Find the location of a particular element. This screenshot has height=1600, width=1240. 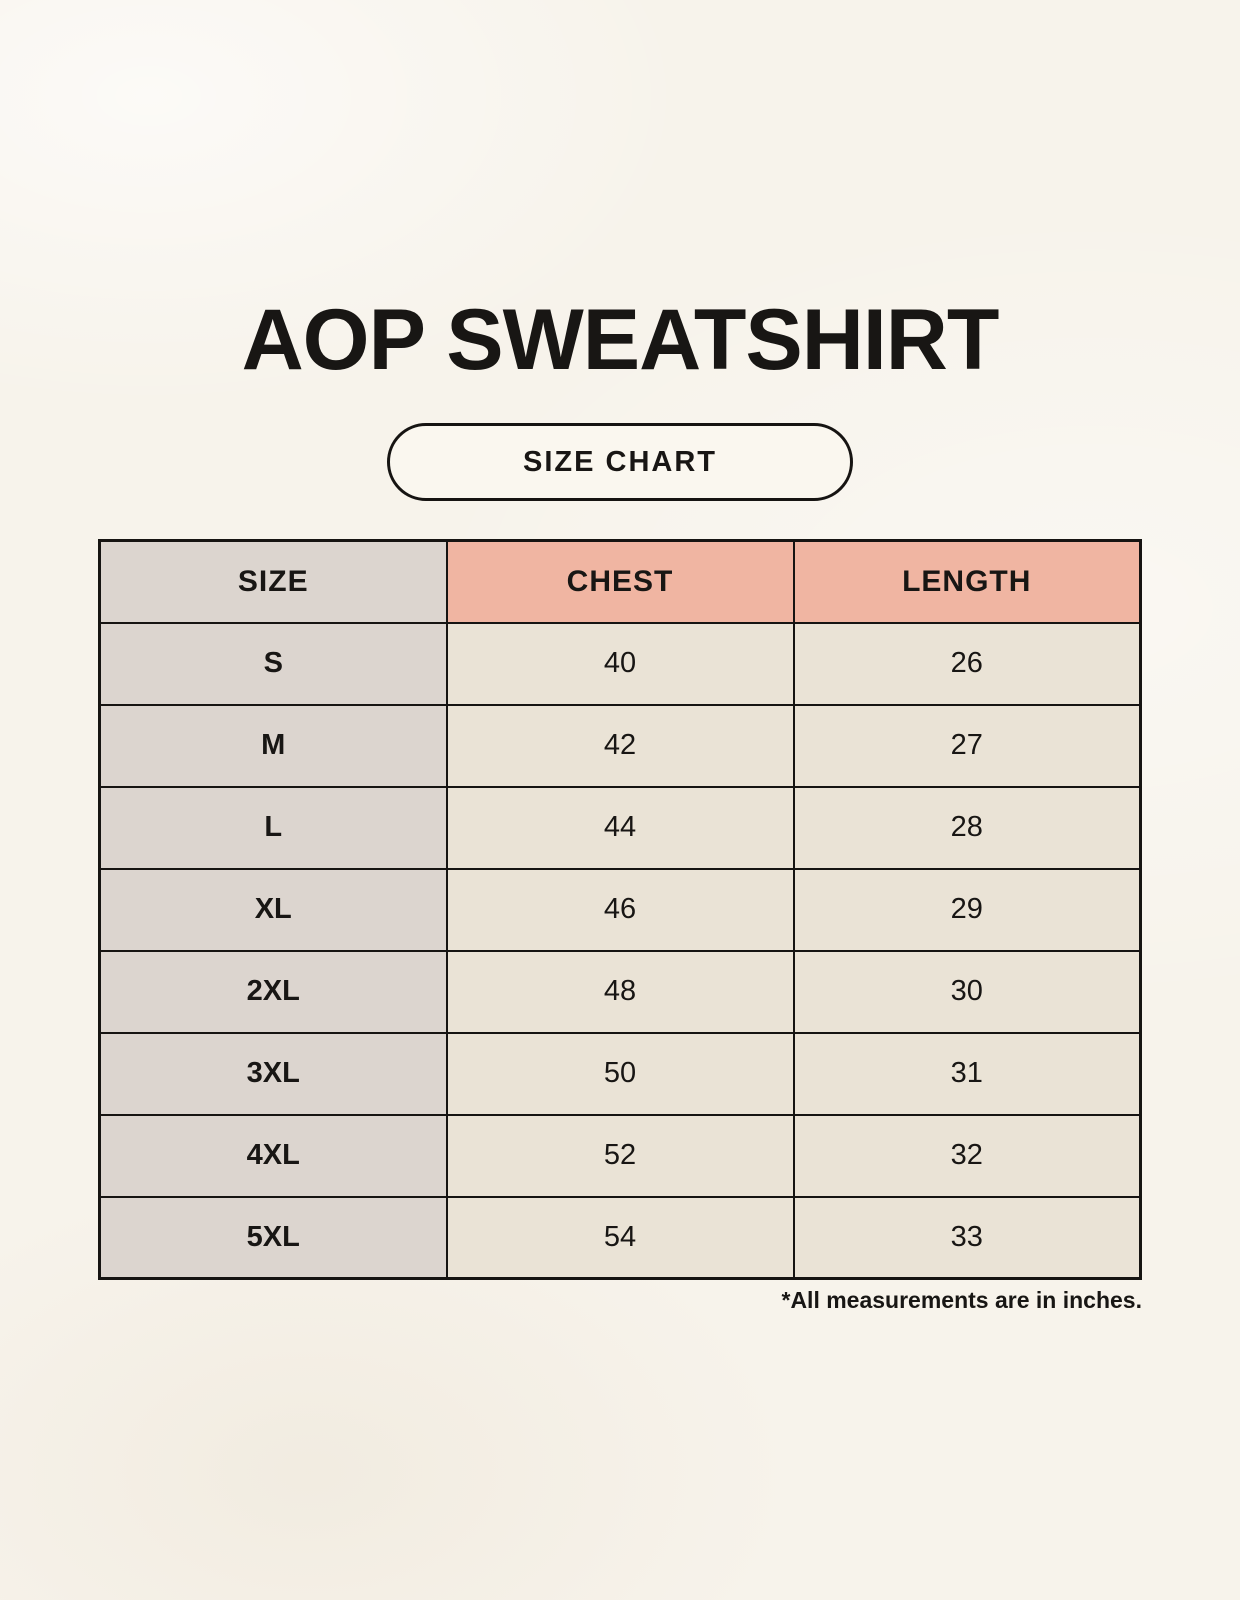

length-cell: 28 is located at coordinates (967, 827).